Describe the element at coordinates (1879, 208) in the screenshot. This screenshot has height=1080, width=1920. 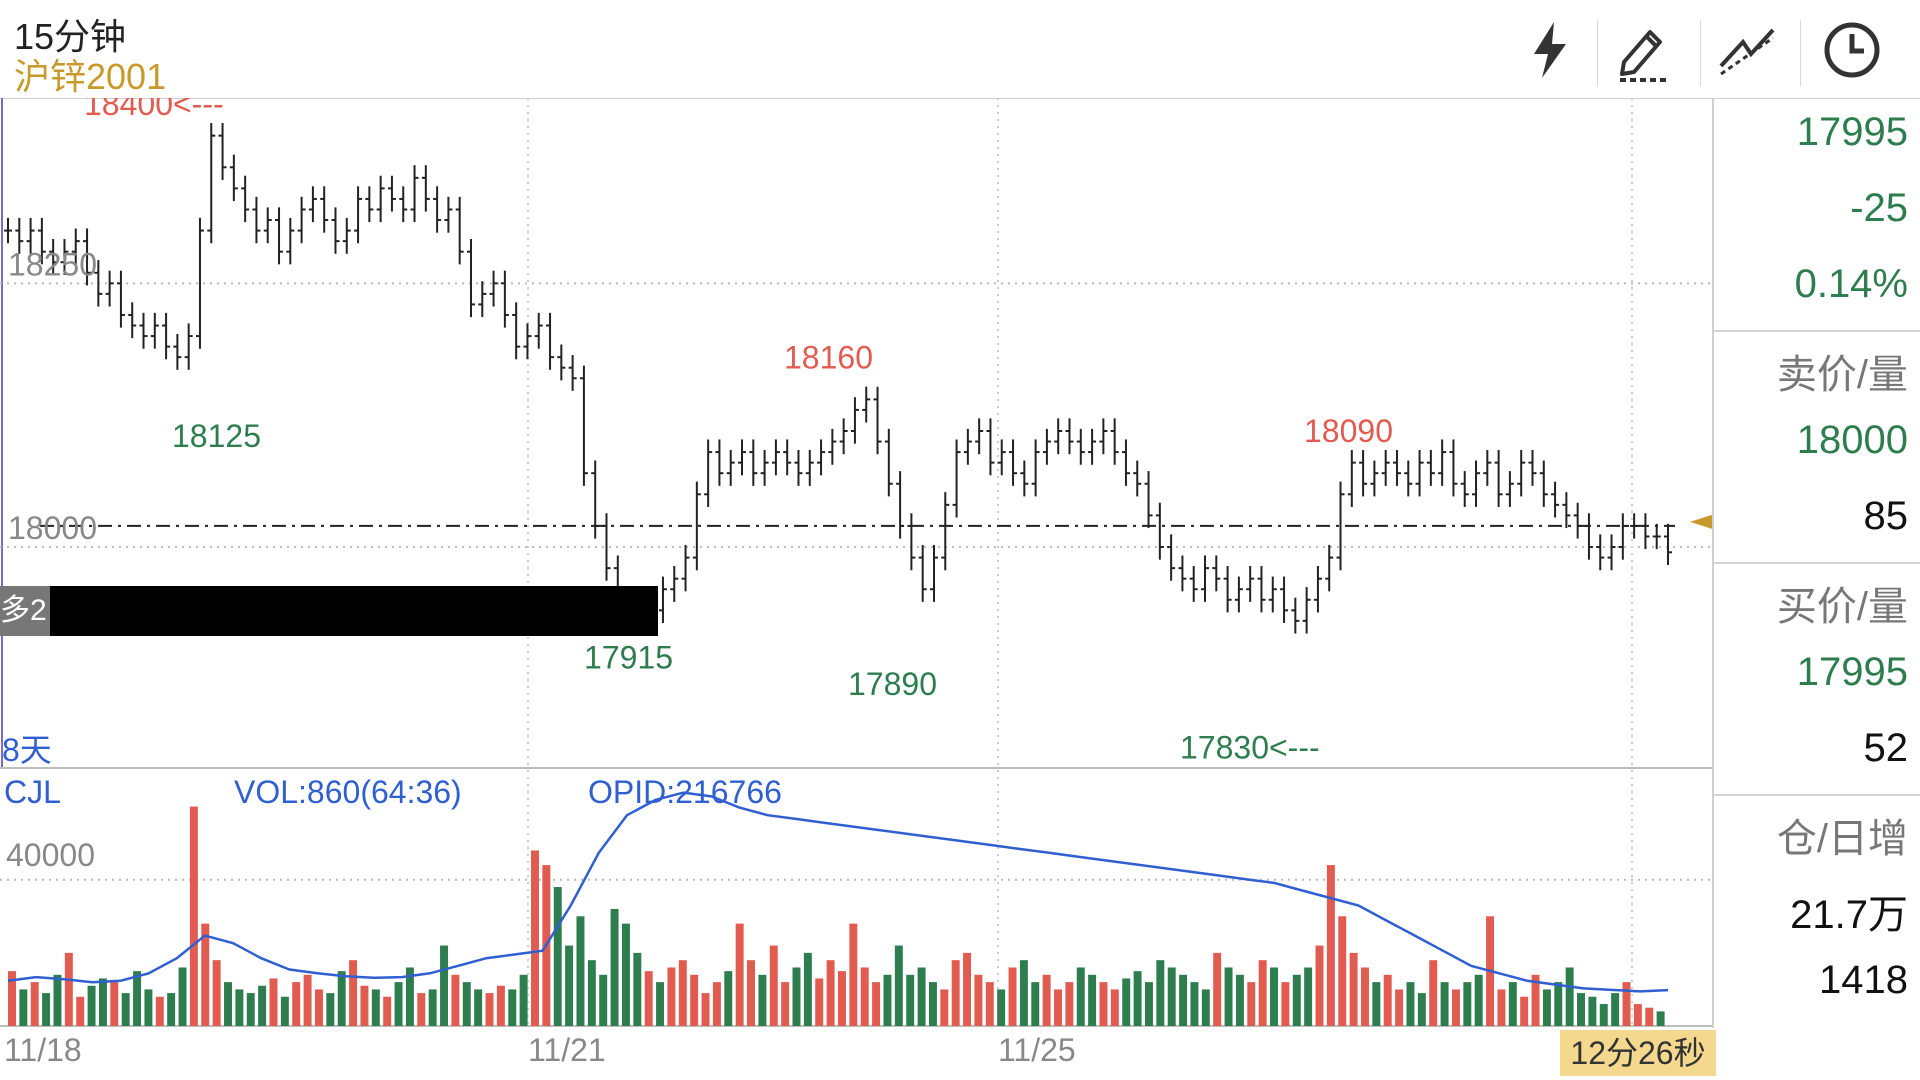
I see `price-change: -25` at that location.